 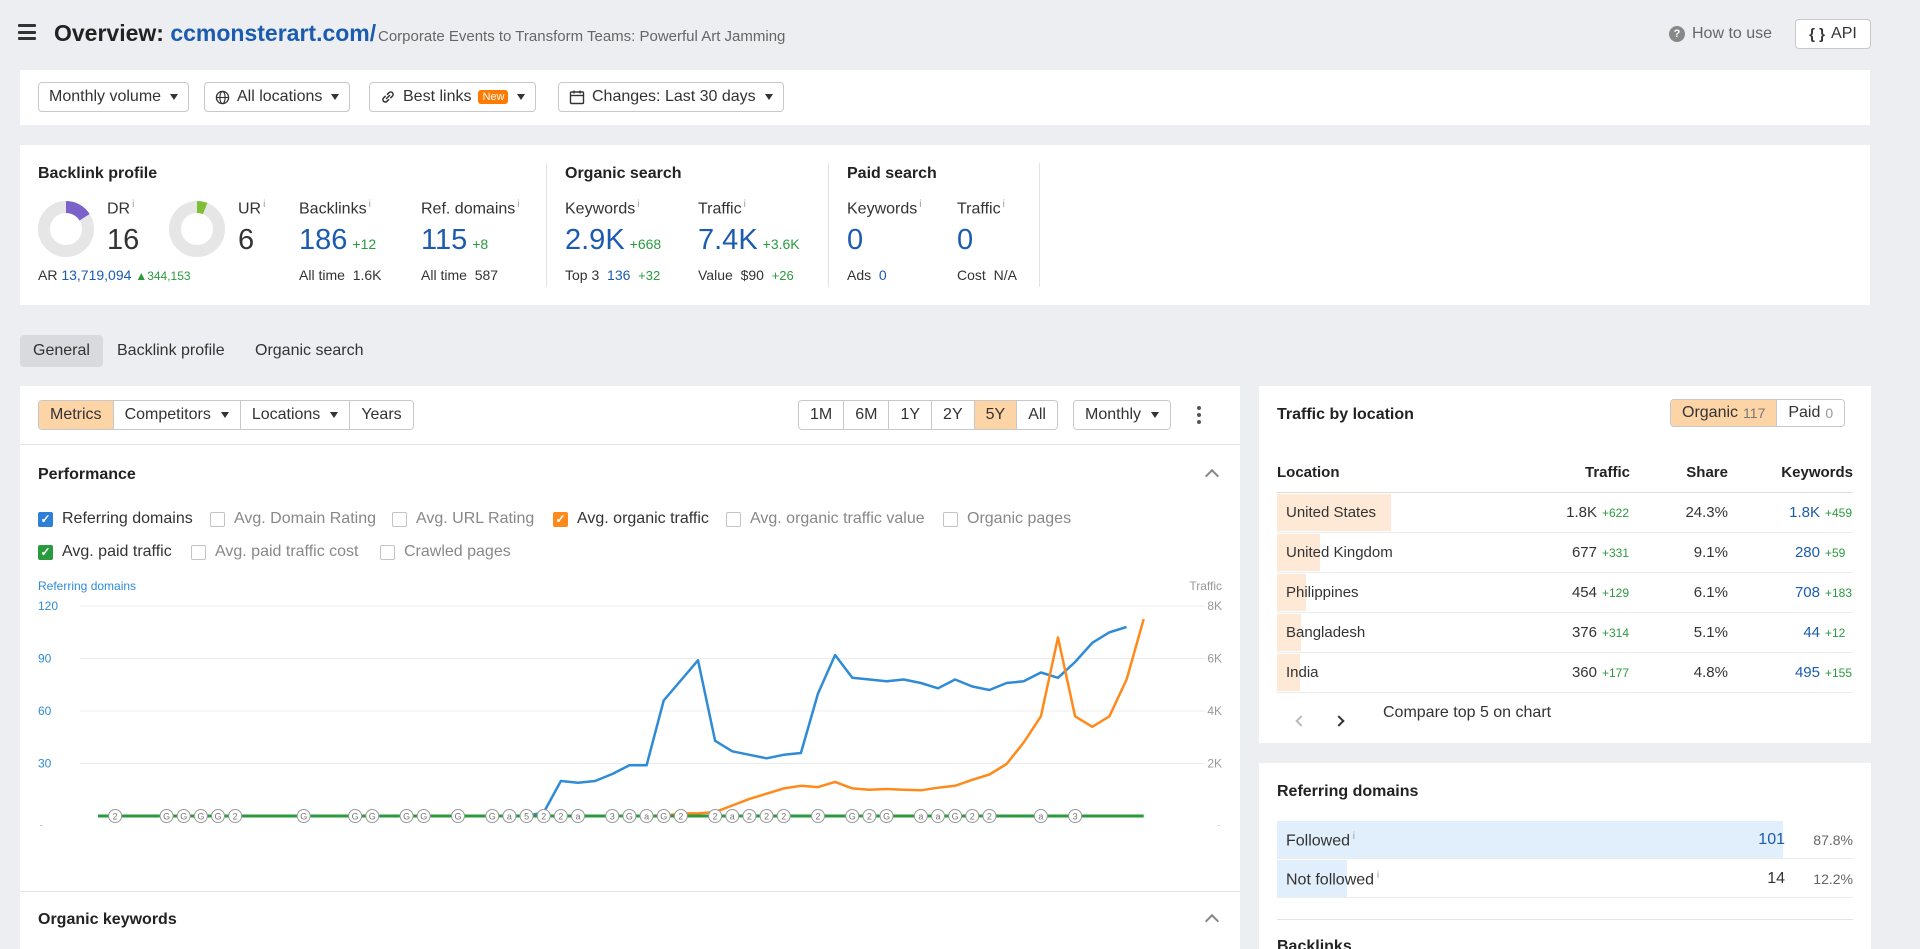 I want to click on backlinks-value: 186 +12, so click(x=338, y=240).